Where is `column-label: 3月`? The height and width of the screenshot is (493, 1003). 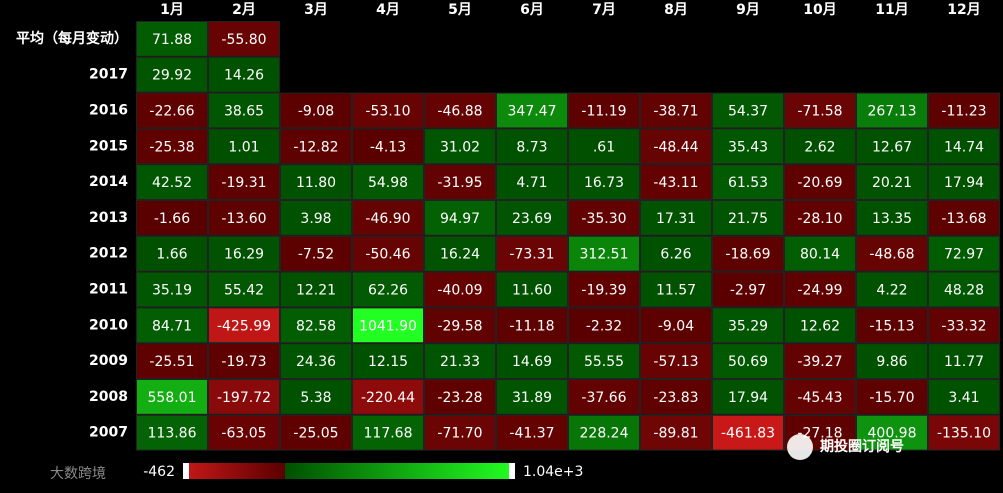
column-label: 3月 is located at coordinates (316, 10).